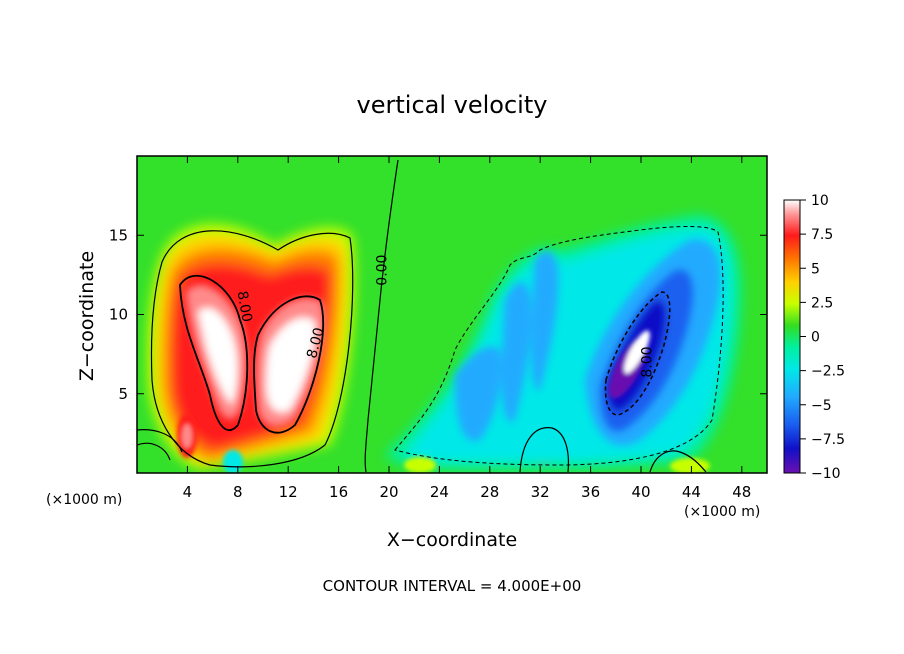 This screenshot has height=654, width=904. I want to click on contour-zero-left, so click(252, 349).